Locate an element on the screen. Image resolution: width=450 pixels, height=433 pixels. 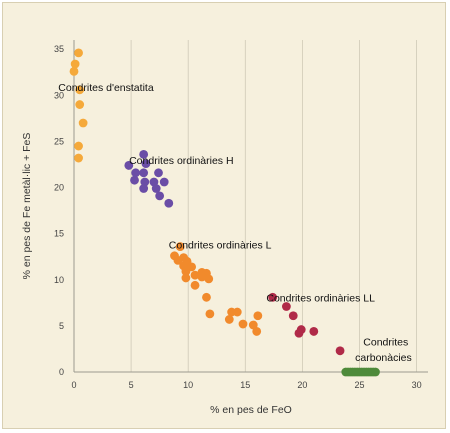
group-label: Condrites ordinàries H is located at coordinates (181, 161).